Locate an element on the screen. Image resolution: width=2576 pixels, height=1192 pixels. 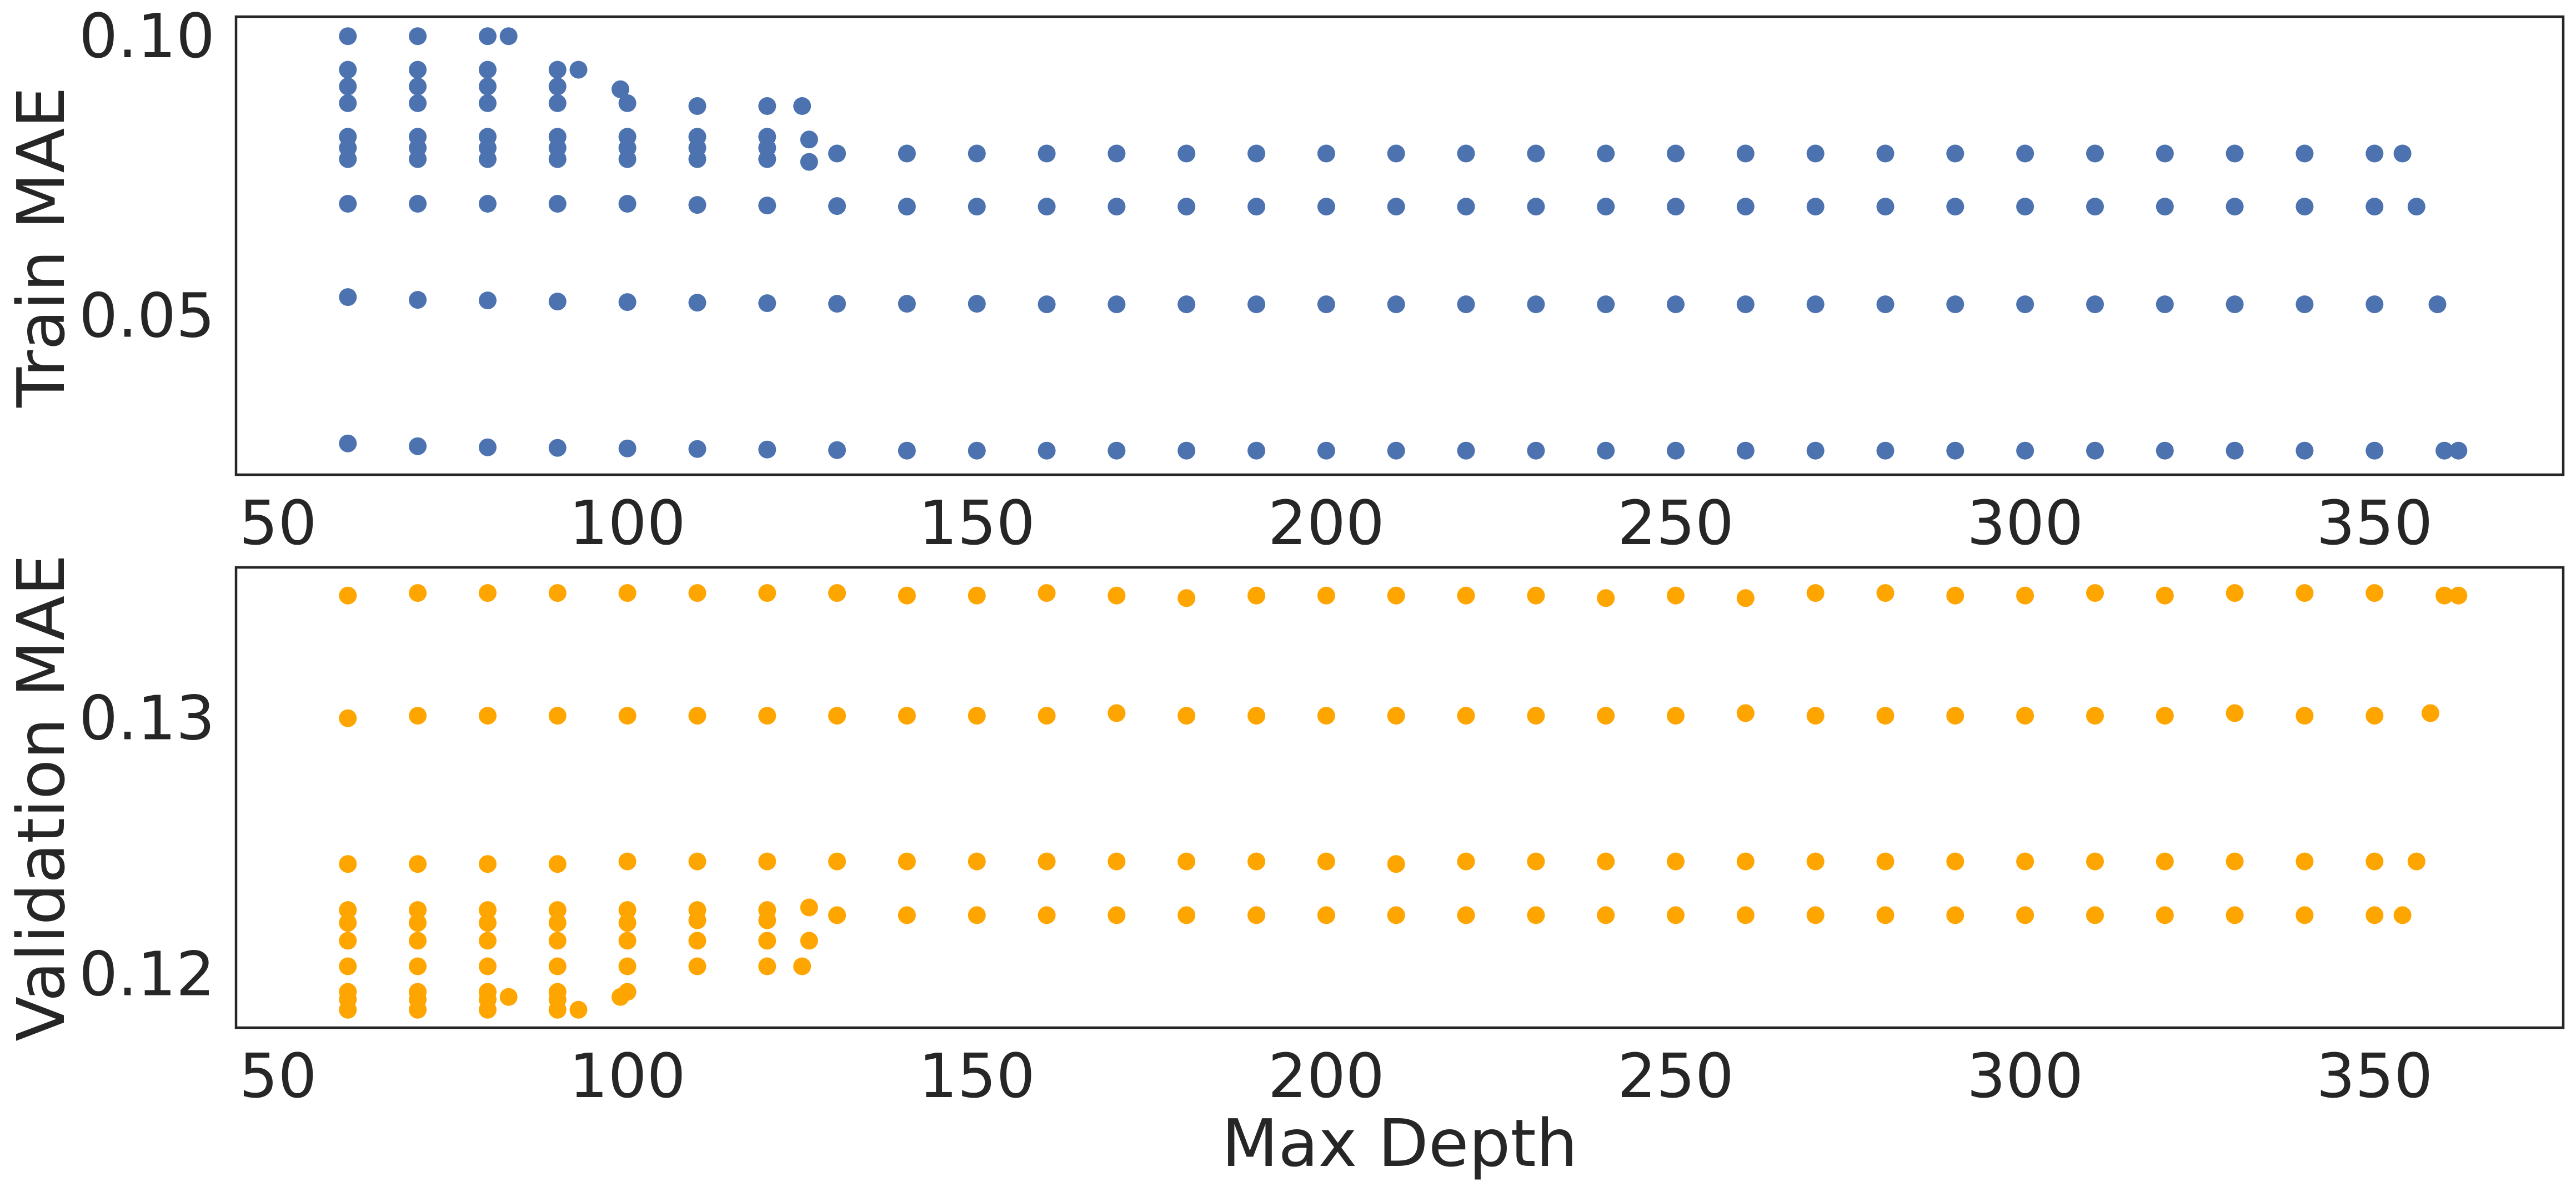
train-x-tick-label: 50 is located at coordinates (278, 523).